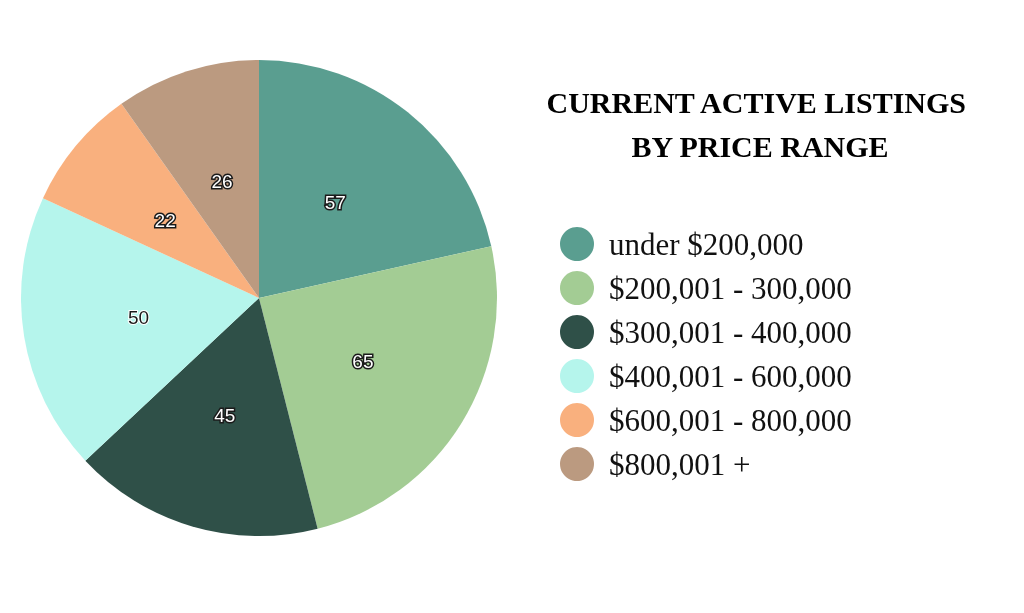 This screenshot has height=613, width=1024. Describe the element at coordinates (730, 420) in the screenshot. I see `legend-label: $600,001 - 800,000` at that location.